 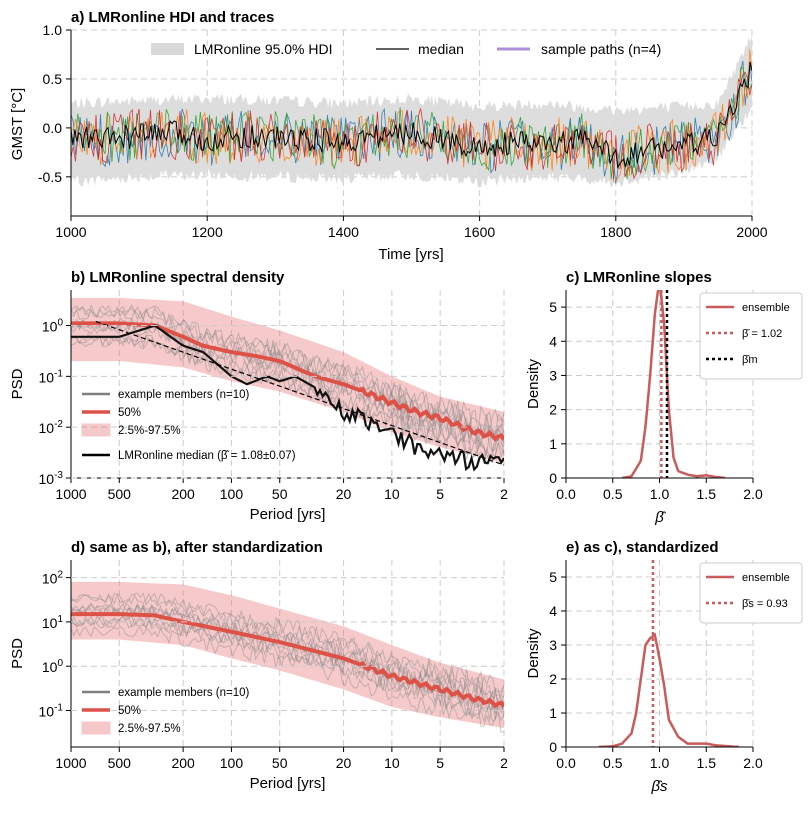 What do you see at coordinates (392, 763) in the screenshot?
I see `panel-d-xtick-label: 10` at bounding box center [392, 763].